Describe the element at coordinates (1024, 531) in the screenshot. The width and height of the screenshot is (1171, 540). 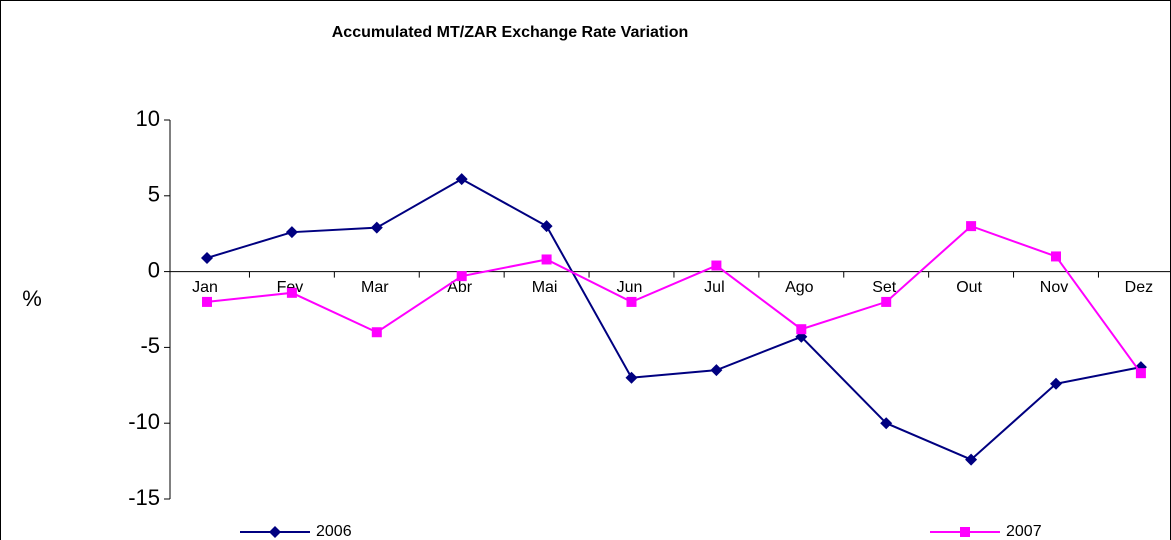
I see `legend-label: 2007` at that location.